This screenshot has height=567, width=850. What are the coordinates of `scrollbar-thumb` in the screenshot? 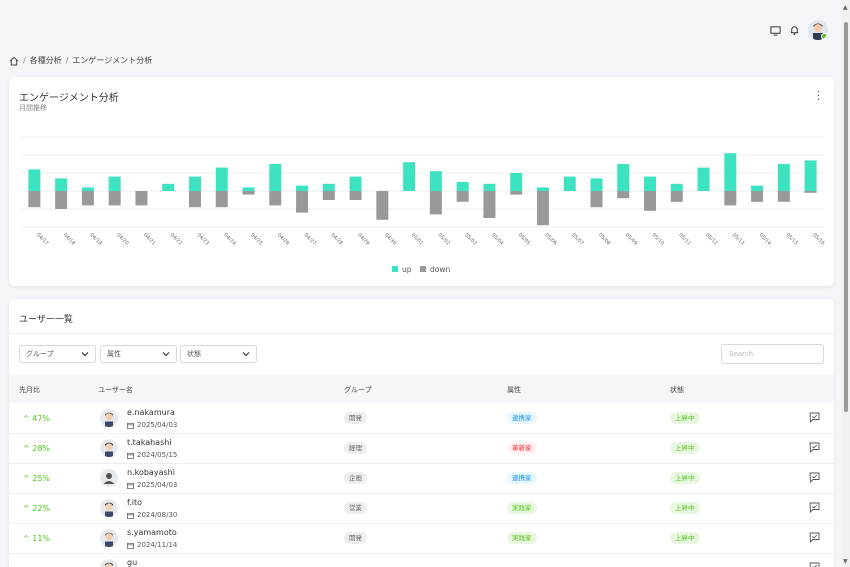 It's located at (846, 217).